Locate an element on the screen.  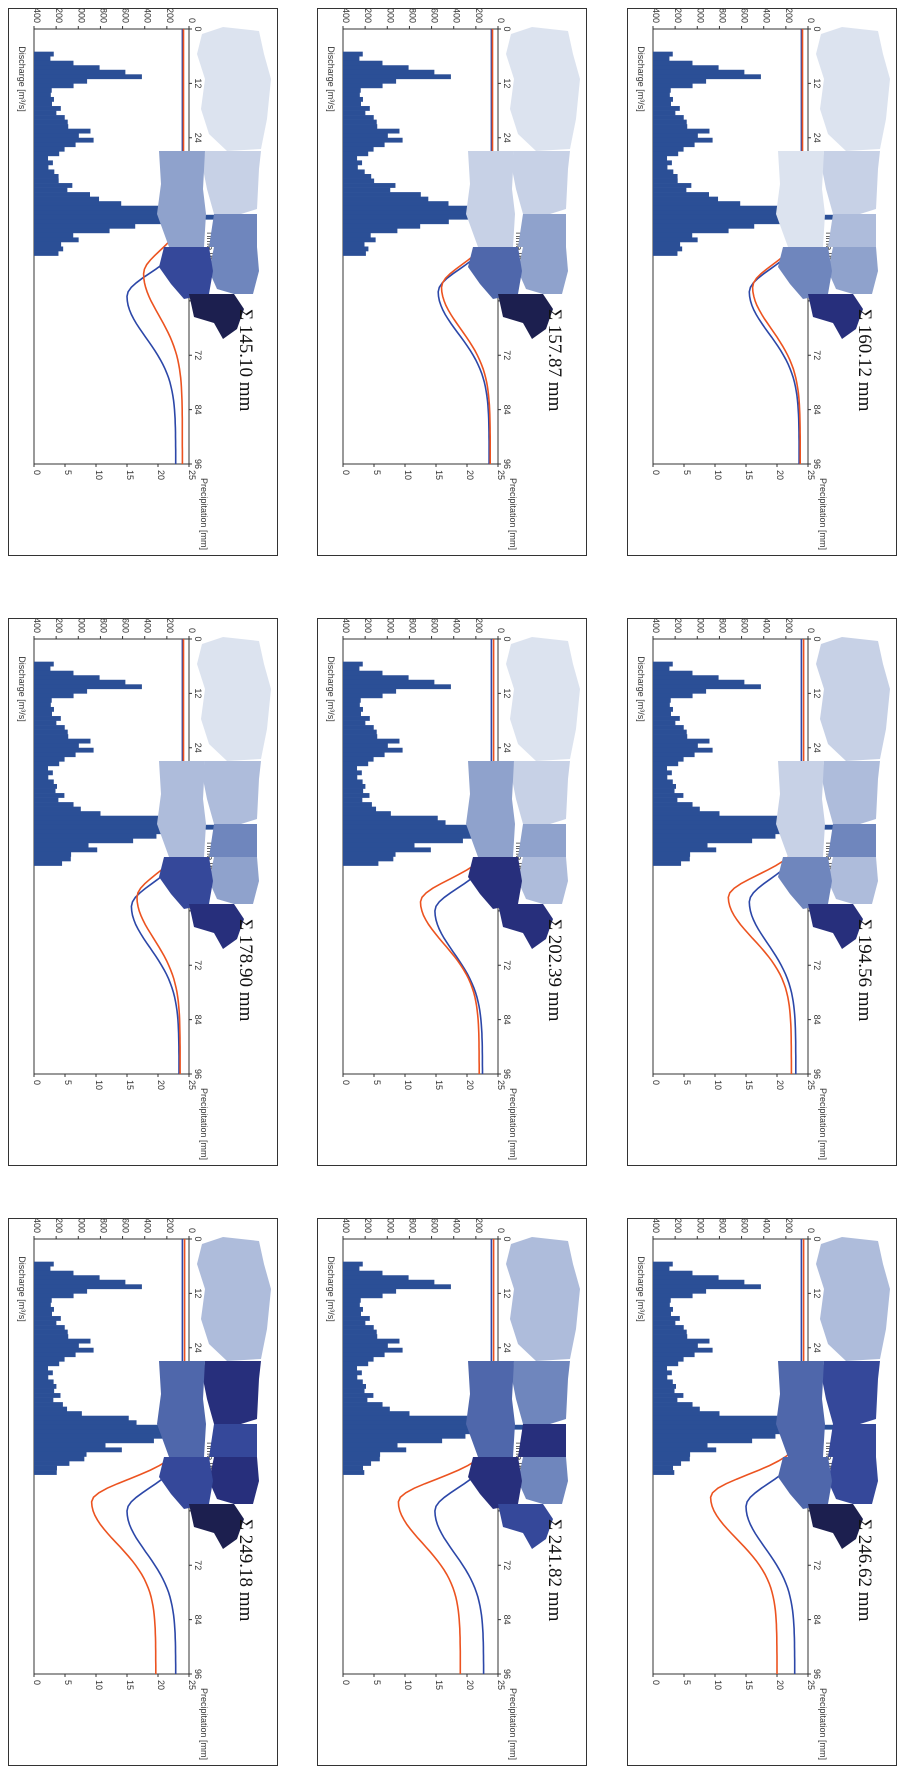
y-tick-label: 200 is located at coordinates (170, 626).